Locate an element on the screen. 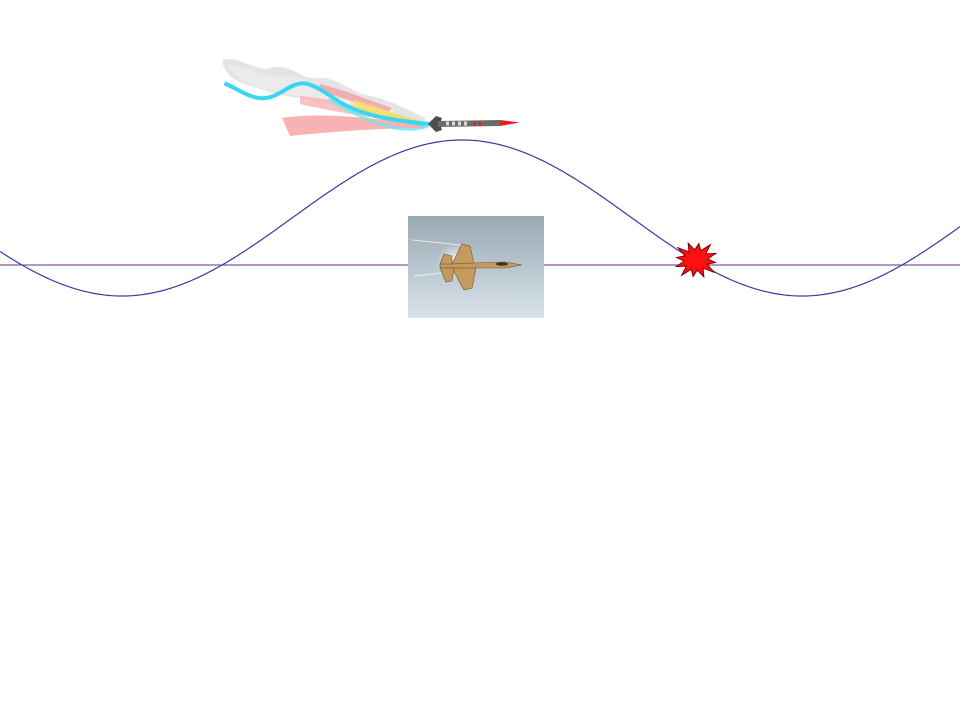 The height and width of the screenshot is (720, 960). missile-nose is located at coordinates (510, 123).